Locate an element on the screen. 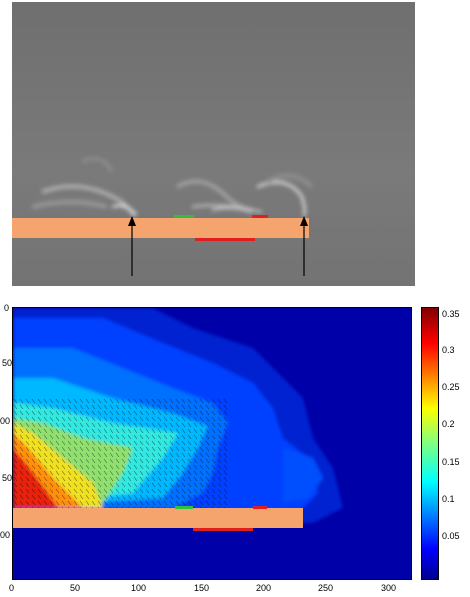 Image resolution: width=470 pixels, height=597 pixels. plot-plate is located at coordinates (158, 518).